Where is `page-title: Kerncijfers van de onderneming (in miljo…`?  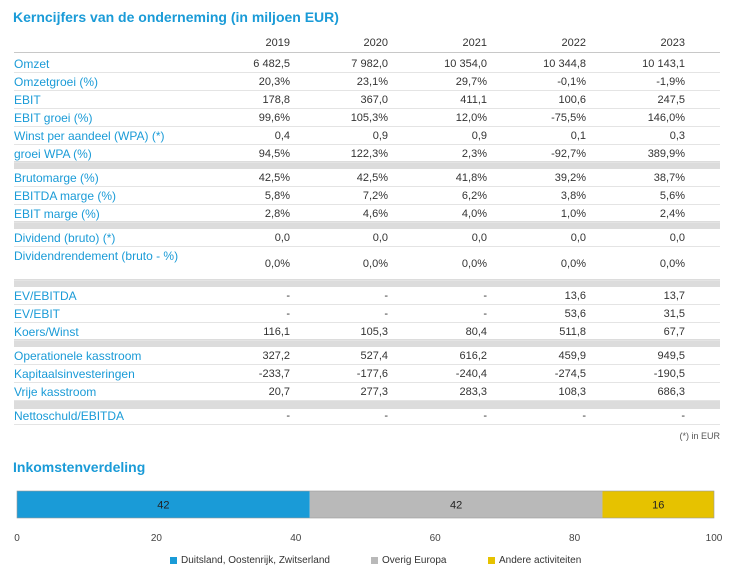 page-title: Kerncijfers van de onderneming (in miljo… is located at coordinates (176, 17).